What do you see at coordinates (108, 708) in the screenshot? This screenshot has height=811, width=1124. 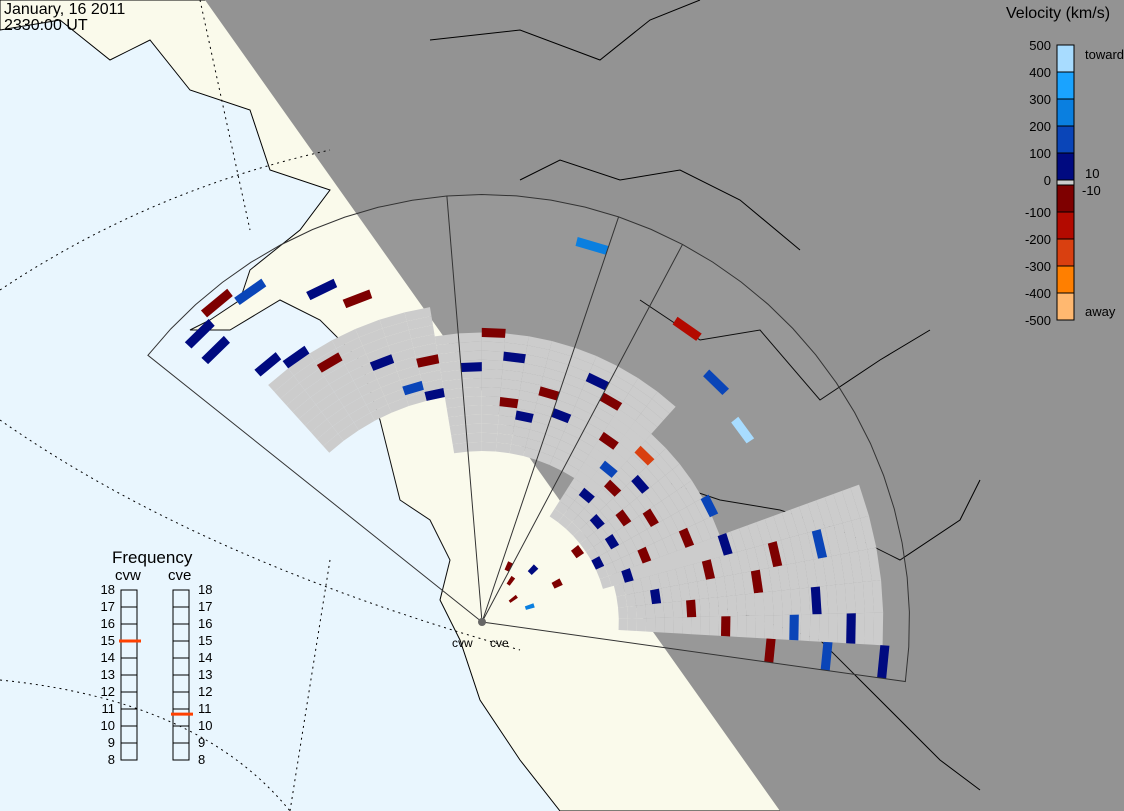 I see `frequency-tick: 11` at bounding box center [108, 708].